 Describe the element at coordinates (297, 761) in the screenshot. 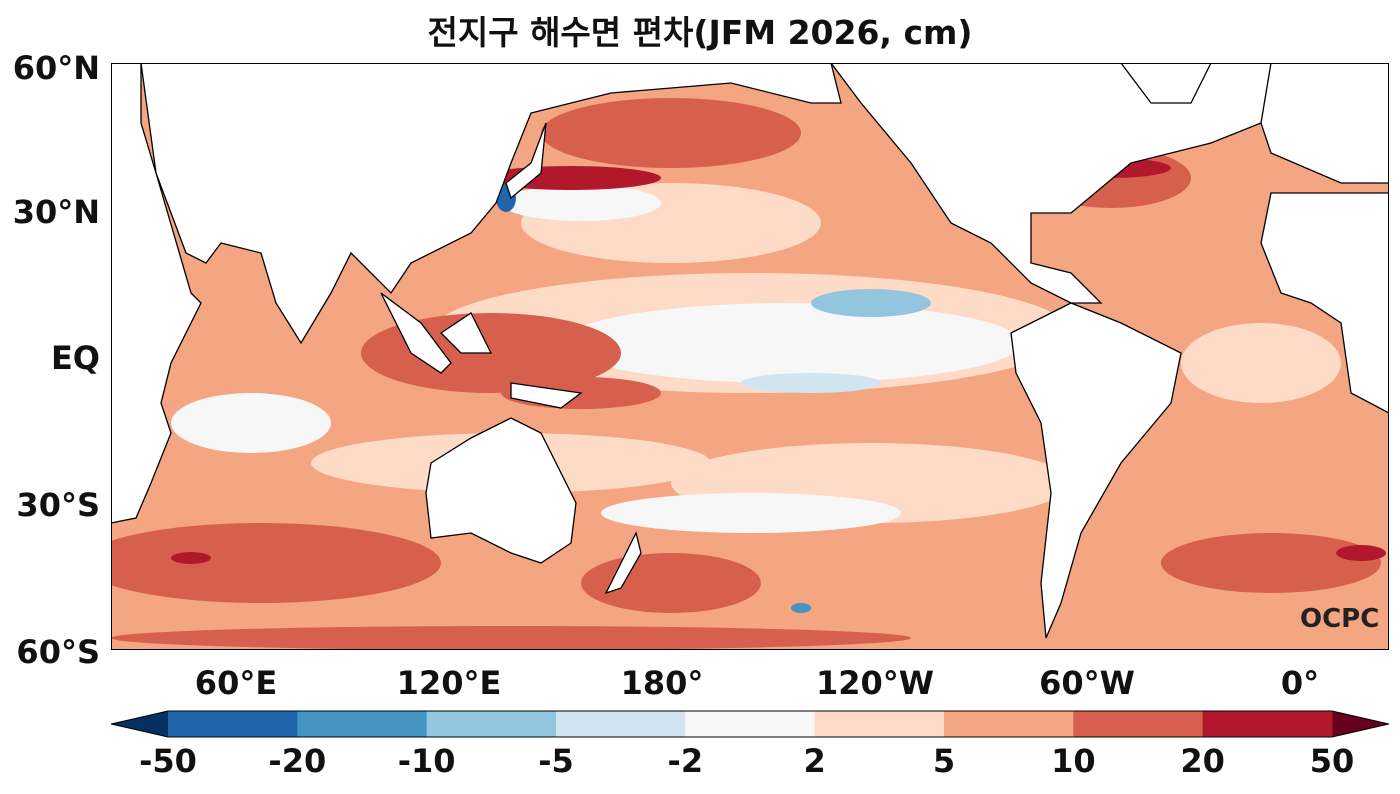

I see `colorbar-tick-label: -20` at that location.